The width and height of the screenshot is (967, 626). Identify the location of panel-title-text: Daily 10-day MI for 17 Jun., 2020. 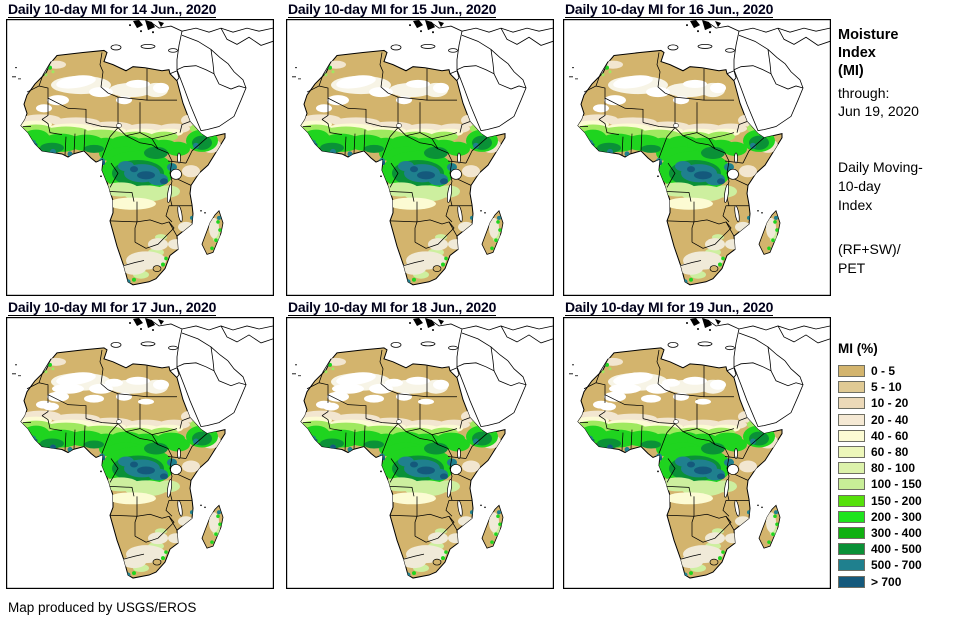
(112, 307).